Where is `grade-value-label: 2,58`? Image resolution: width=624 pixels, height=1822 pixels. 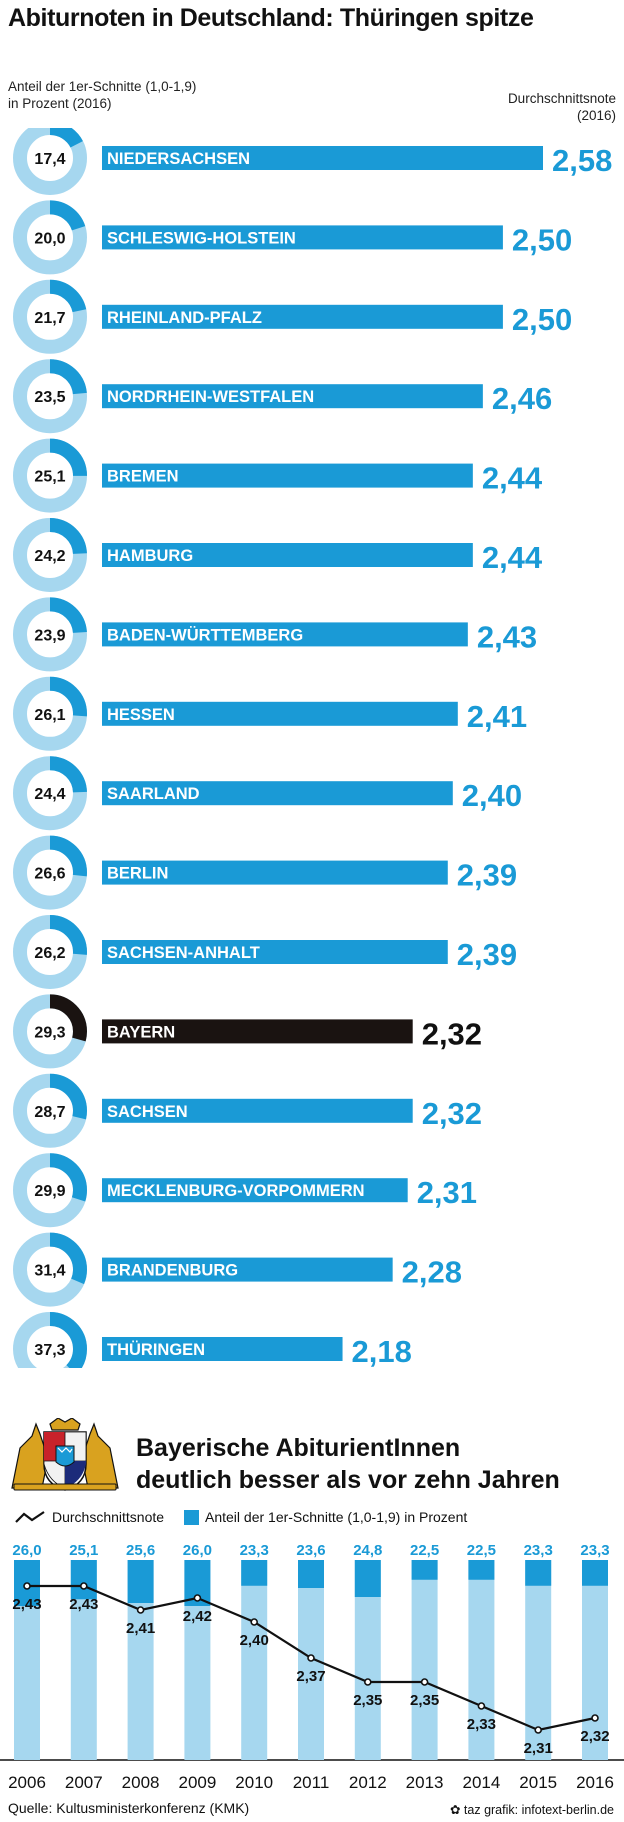 grade-value-label: 2,58 is located at coordinates (582, 160).